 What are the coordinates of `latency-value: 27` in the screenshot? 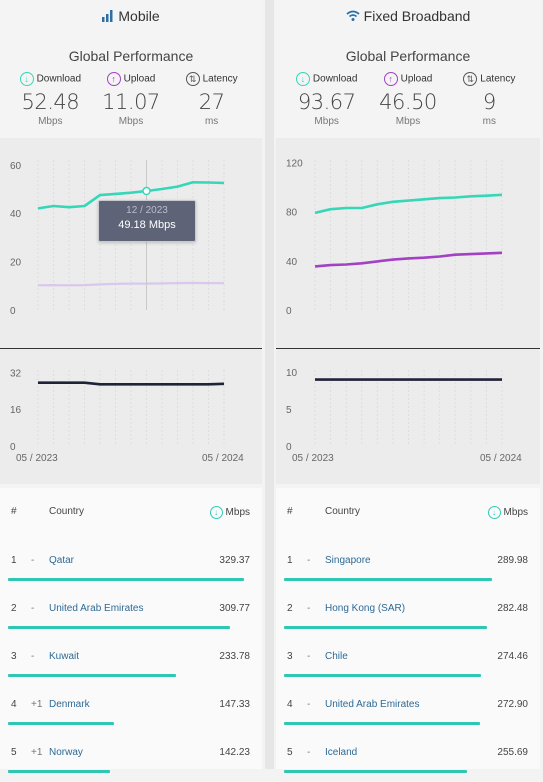 It's located at (211, 102).